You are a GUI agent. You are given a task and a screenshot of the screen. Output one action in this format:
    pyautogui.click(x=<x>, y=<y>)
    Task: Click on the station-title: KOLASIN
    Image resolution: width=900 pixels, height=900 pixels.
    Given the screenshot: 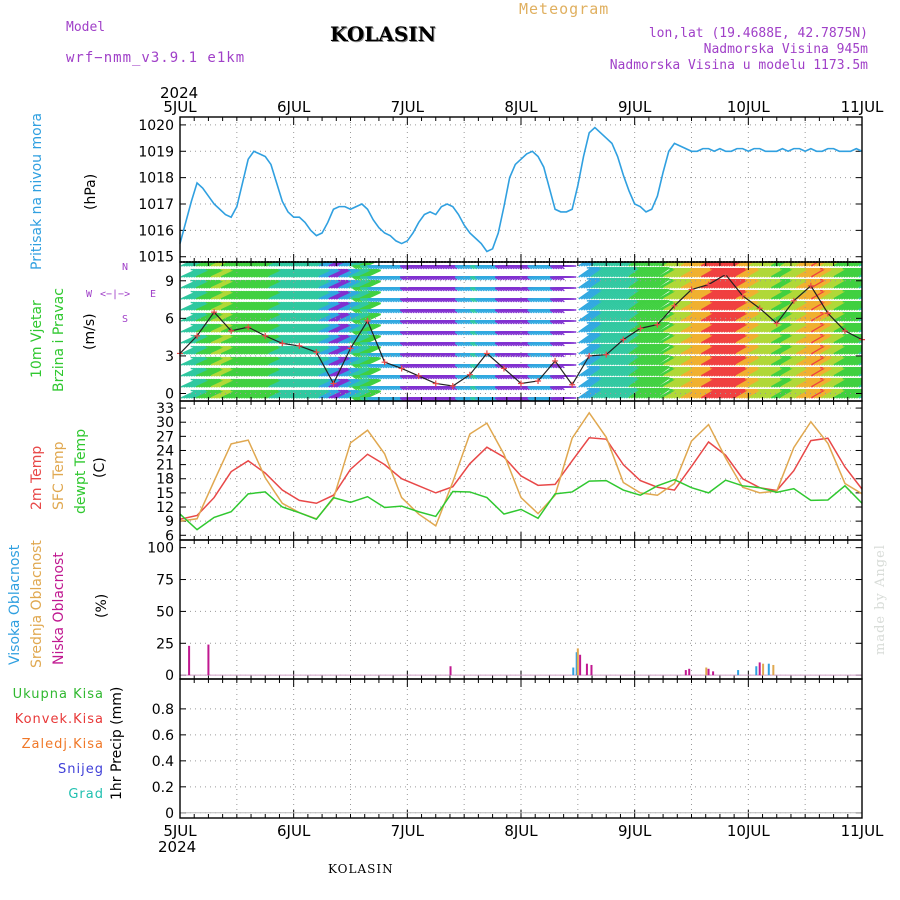 What is the action you would take?
    pyautogui.click(x=383, y=34)
    